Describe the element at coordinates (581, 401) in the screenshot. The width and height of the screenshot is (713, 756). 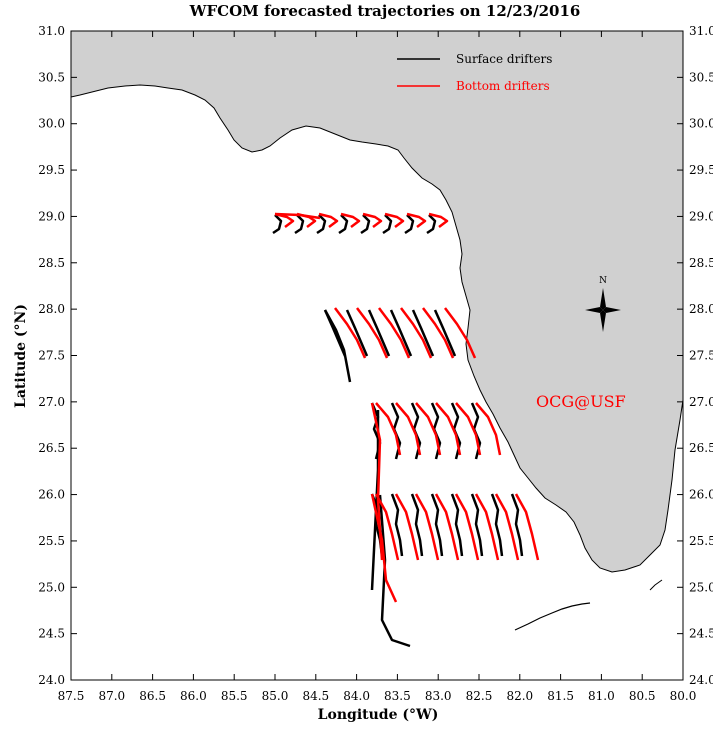
I see `watermark-label: OCG@USF` at that location.